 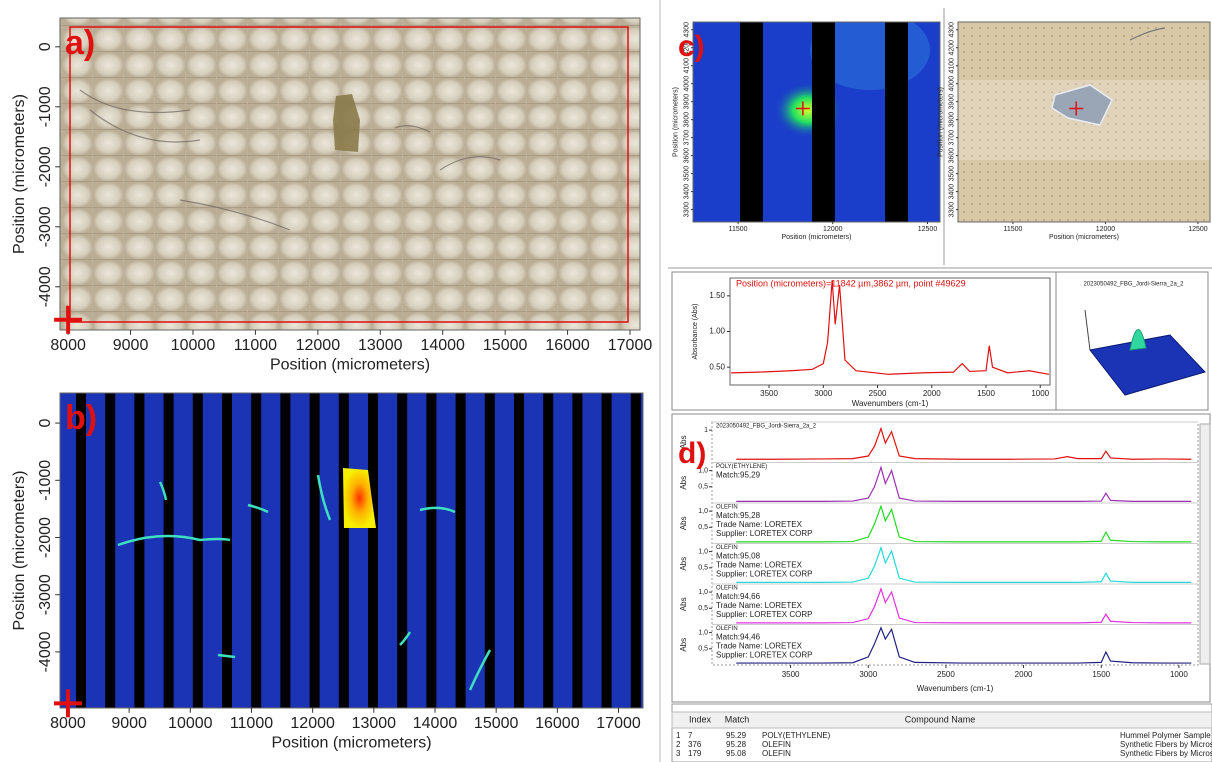 I want to click on table-header-cell: Compound Name, so click(x=940, y=719).